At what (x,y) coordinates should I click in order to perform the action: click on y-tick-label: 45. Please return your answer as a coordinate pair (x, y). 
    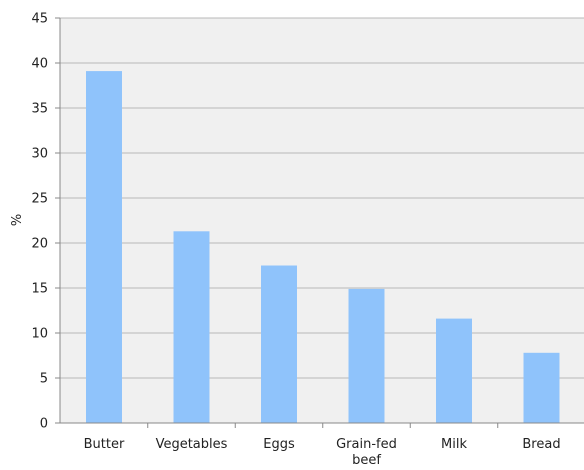
    Looking at the image, I should click on (39, 19).